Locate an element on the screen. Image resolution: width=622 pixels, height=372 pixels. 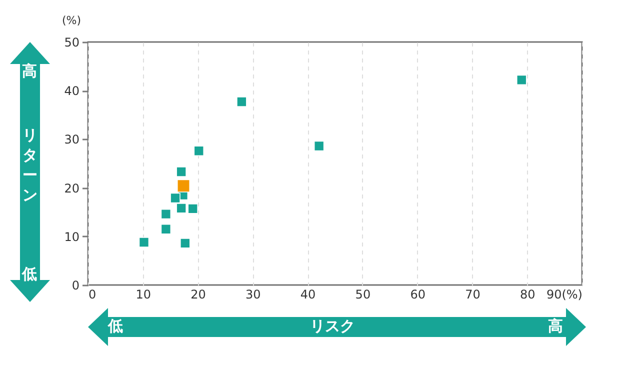
y-tick-label: 20 is located at coordinates (72, 188).